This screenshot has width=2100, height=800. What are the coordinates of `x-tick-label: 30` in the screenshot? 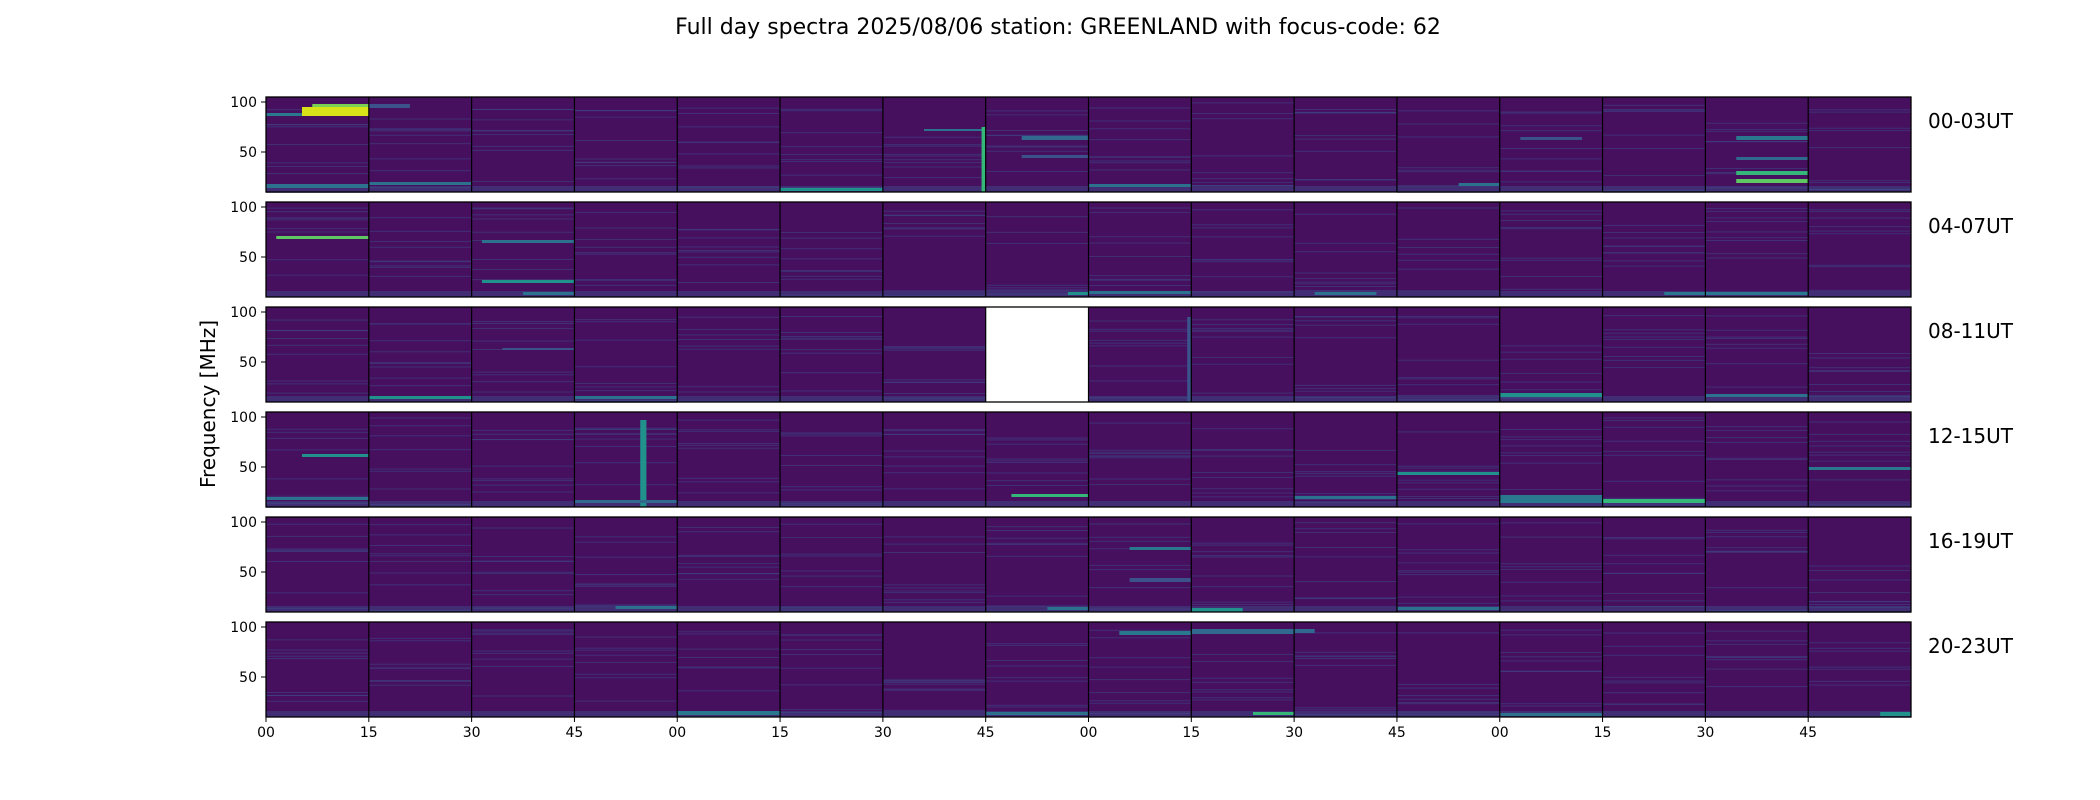 It's located at (883, 733).